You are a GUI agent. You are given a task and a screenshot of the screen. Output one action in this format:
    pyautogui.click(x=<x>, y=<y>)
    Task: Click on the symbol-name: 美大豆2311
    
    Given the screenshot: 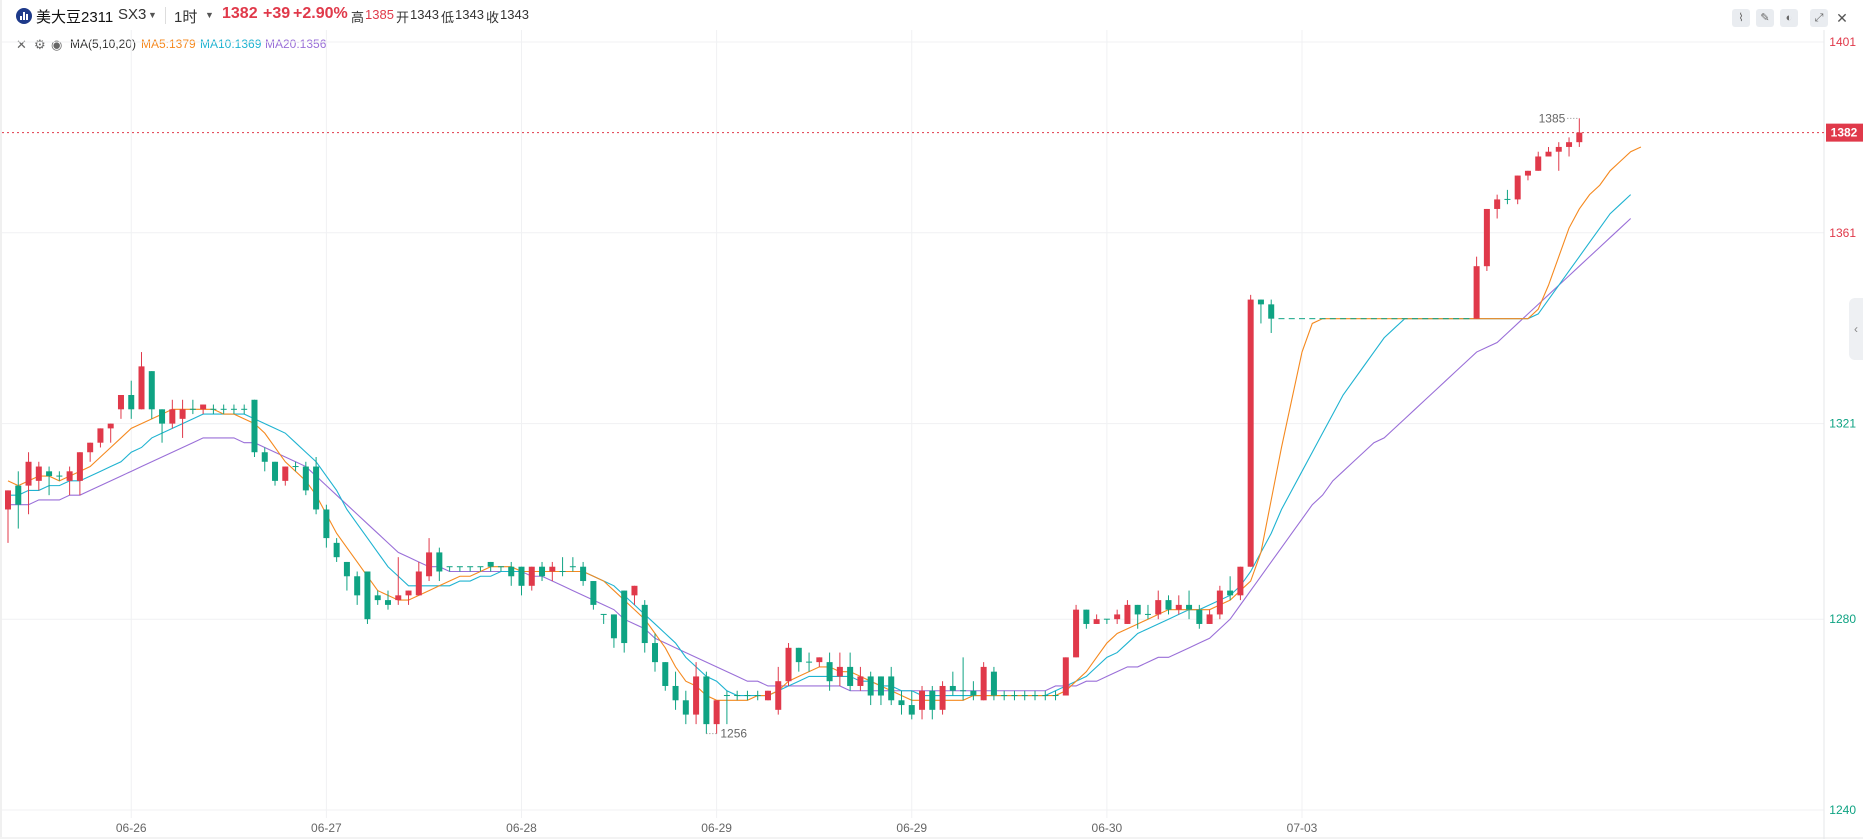 What is the action you would take?
    pyautogui.click(x=75, y=17)
    